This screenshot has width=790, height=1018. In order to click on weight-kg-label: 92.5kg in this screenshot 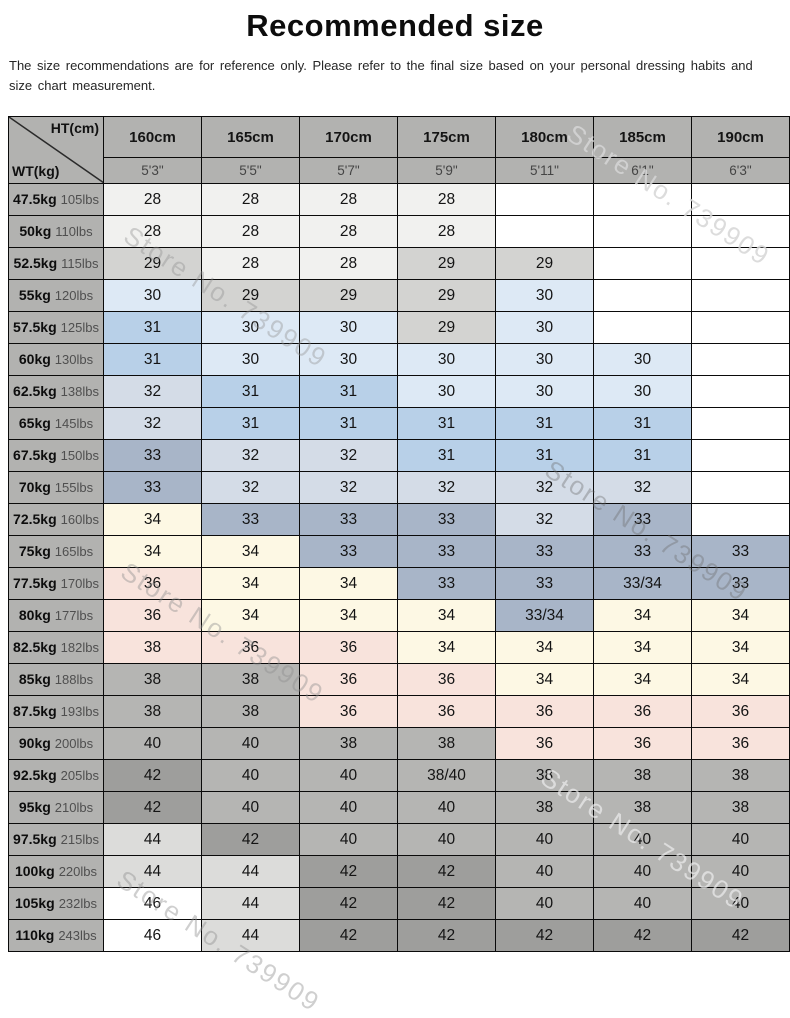, I will do `click(35, 774)`.